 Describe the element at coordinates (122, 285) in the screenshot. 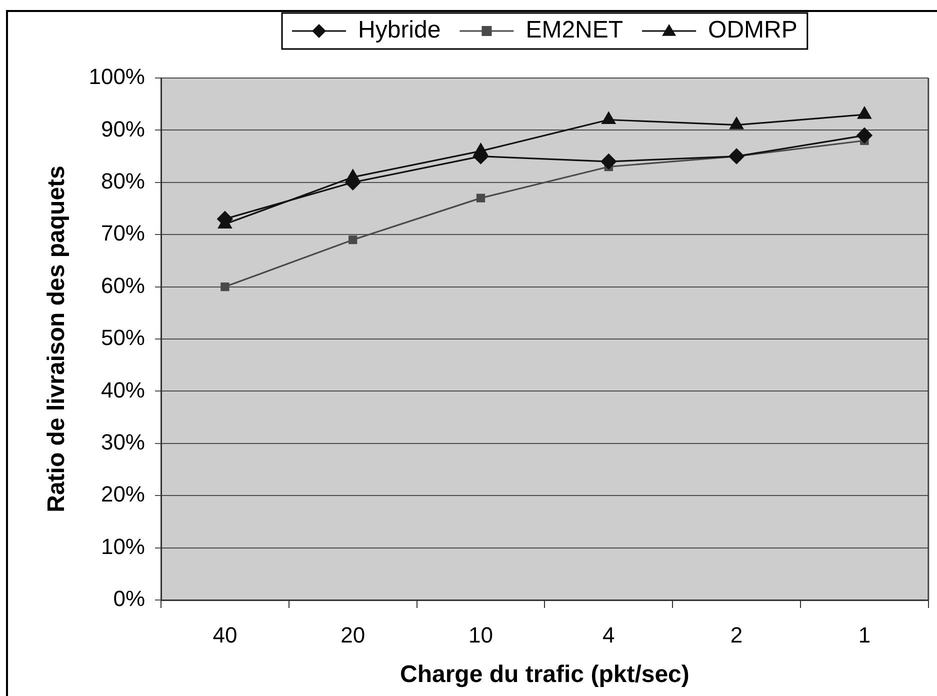

I see `y-tick-label: 60%` at that location.